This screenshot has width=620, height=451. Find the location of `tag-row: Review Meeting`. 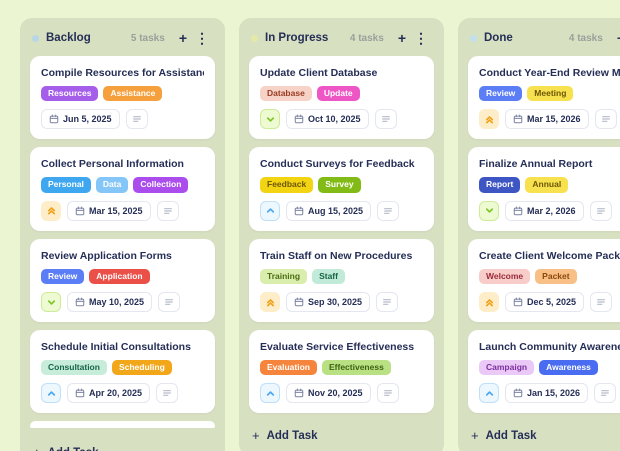

tag-row: Review Meeting is located at coordinates (549, 94).